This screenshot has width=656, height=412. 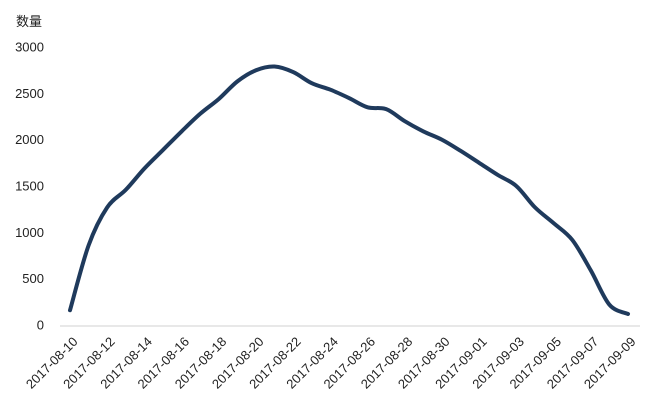 I want to click on y-tick-label: 1000, so click(x=29, y=232).